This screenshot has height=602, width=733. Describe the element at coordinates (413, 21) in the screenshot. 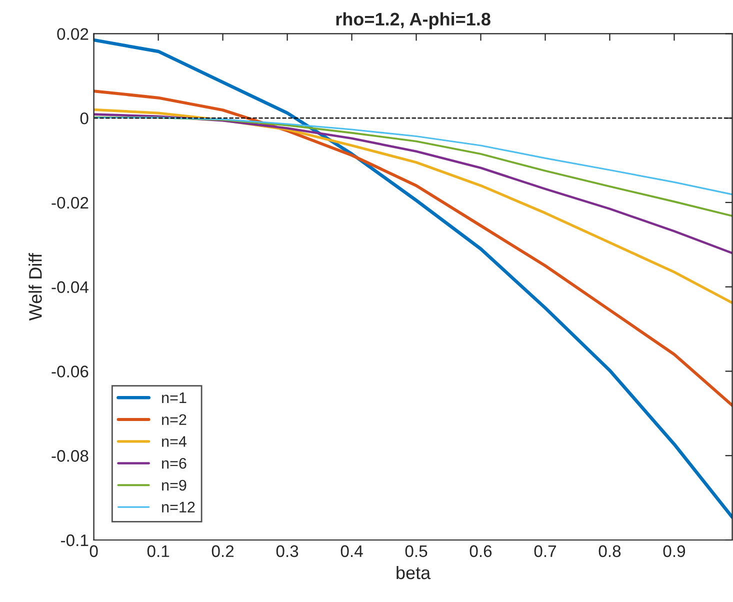

I see `chart-title: rho=1.2, A-phi=1.8` at that location.